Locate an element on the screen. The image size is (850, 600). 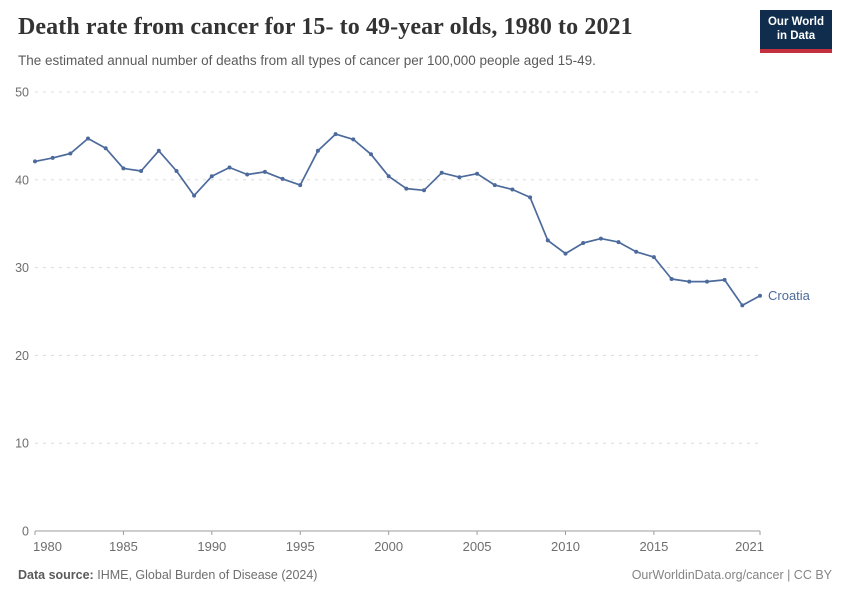
y-tick-label: 40 is located at coordinates (22, 180).